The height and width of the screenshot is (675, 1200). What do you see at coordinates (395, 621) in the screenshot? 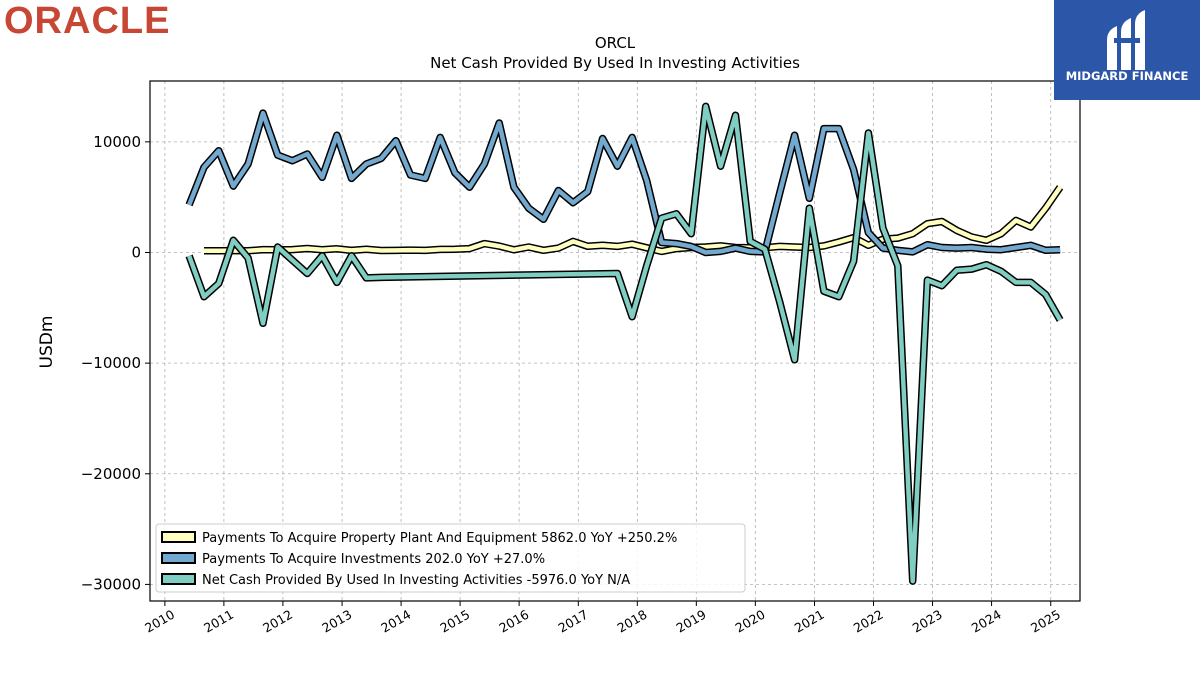
I see `x-tick-label: 2014` at bounding box center [395, 621].